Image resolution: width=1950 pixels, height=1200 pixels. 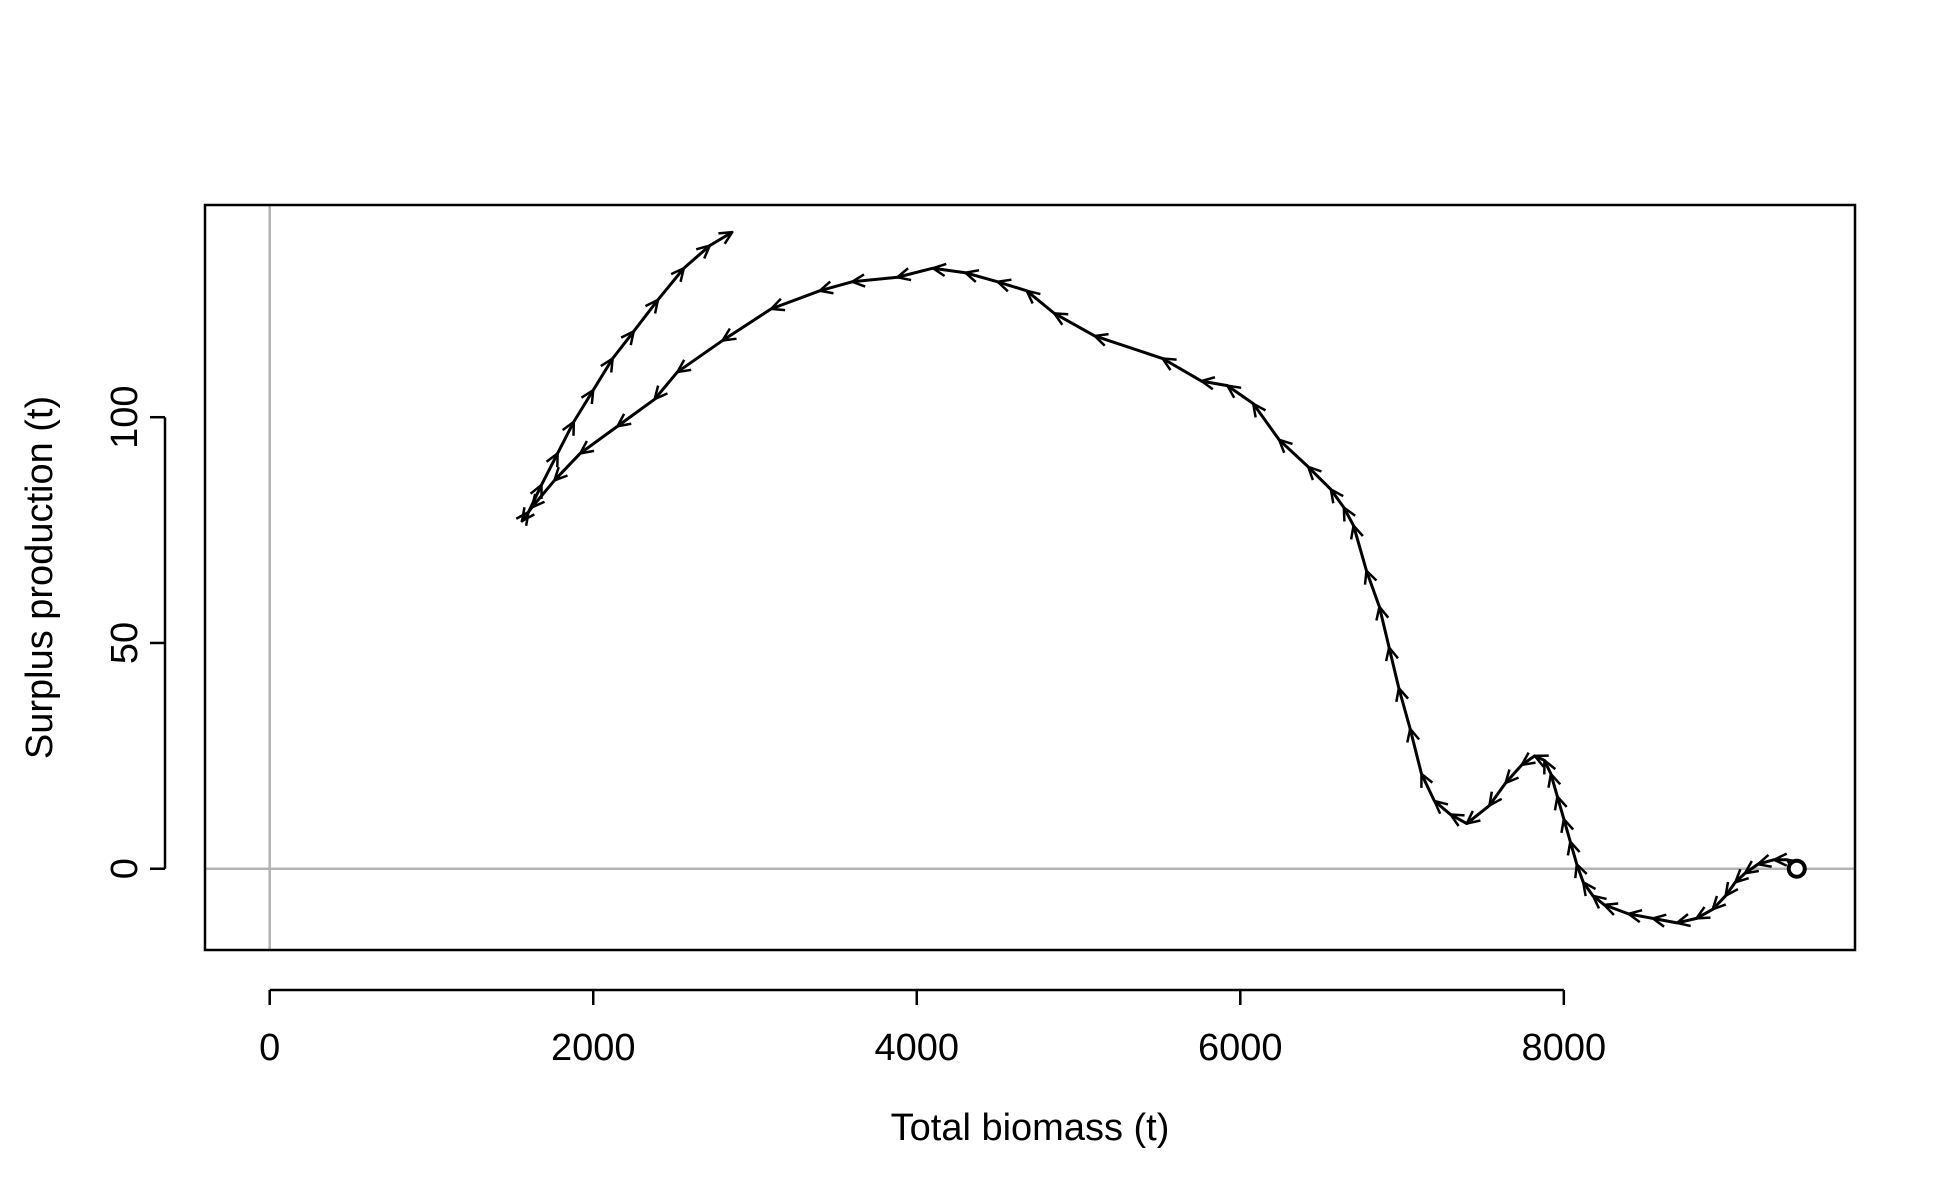 What do you see at coordinates (593, 1048) in the screenshot?
I see `x-tick-label: 2000` at bounding box center [593, 1048].